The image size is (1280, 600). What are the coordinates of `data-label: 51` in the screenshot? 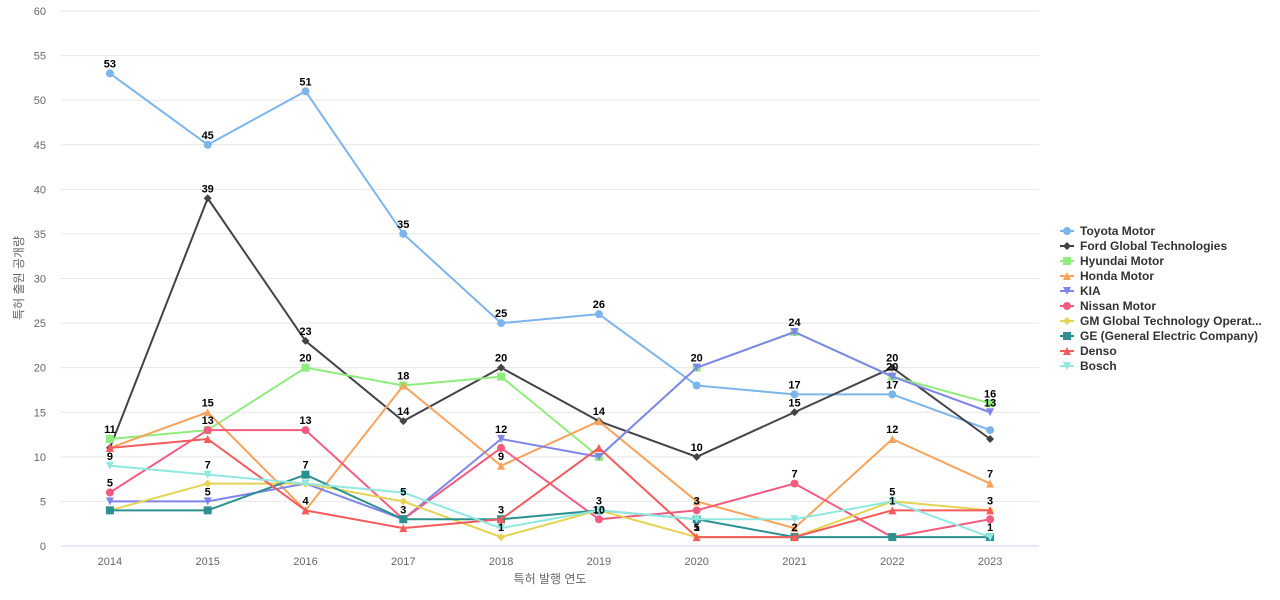 It's located at (305, 82).